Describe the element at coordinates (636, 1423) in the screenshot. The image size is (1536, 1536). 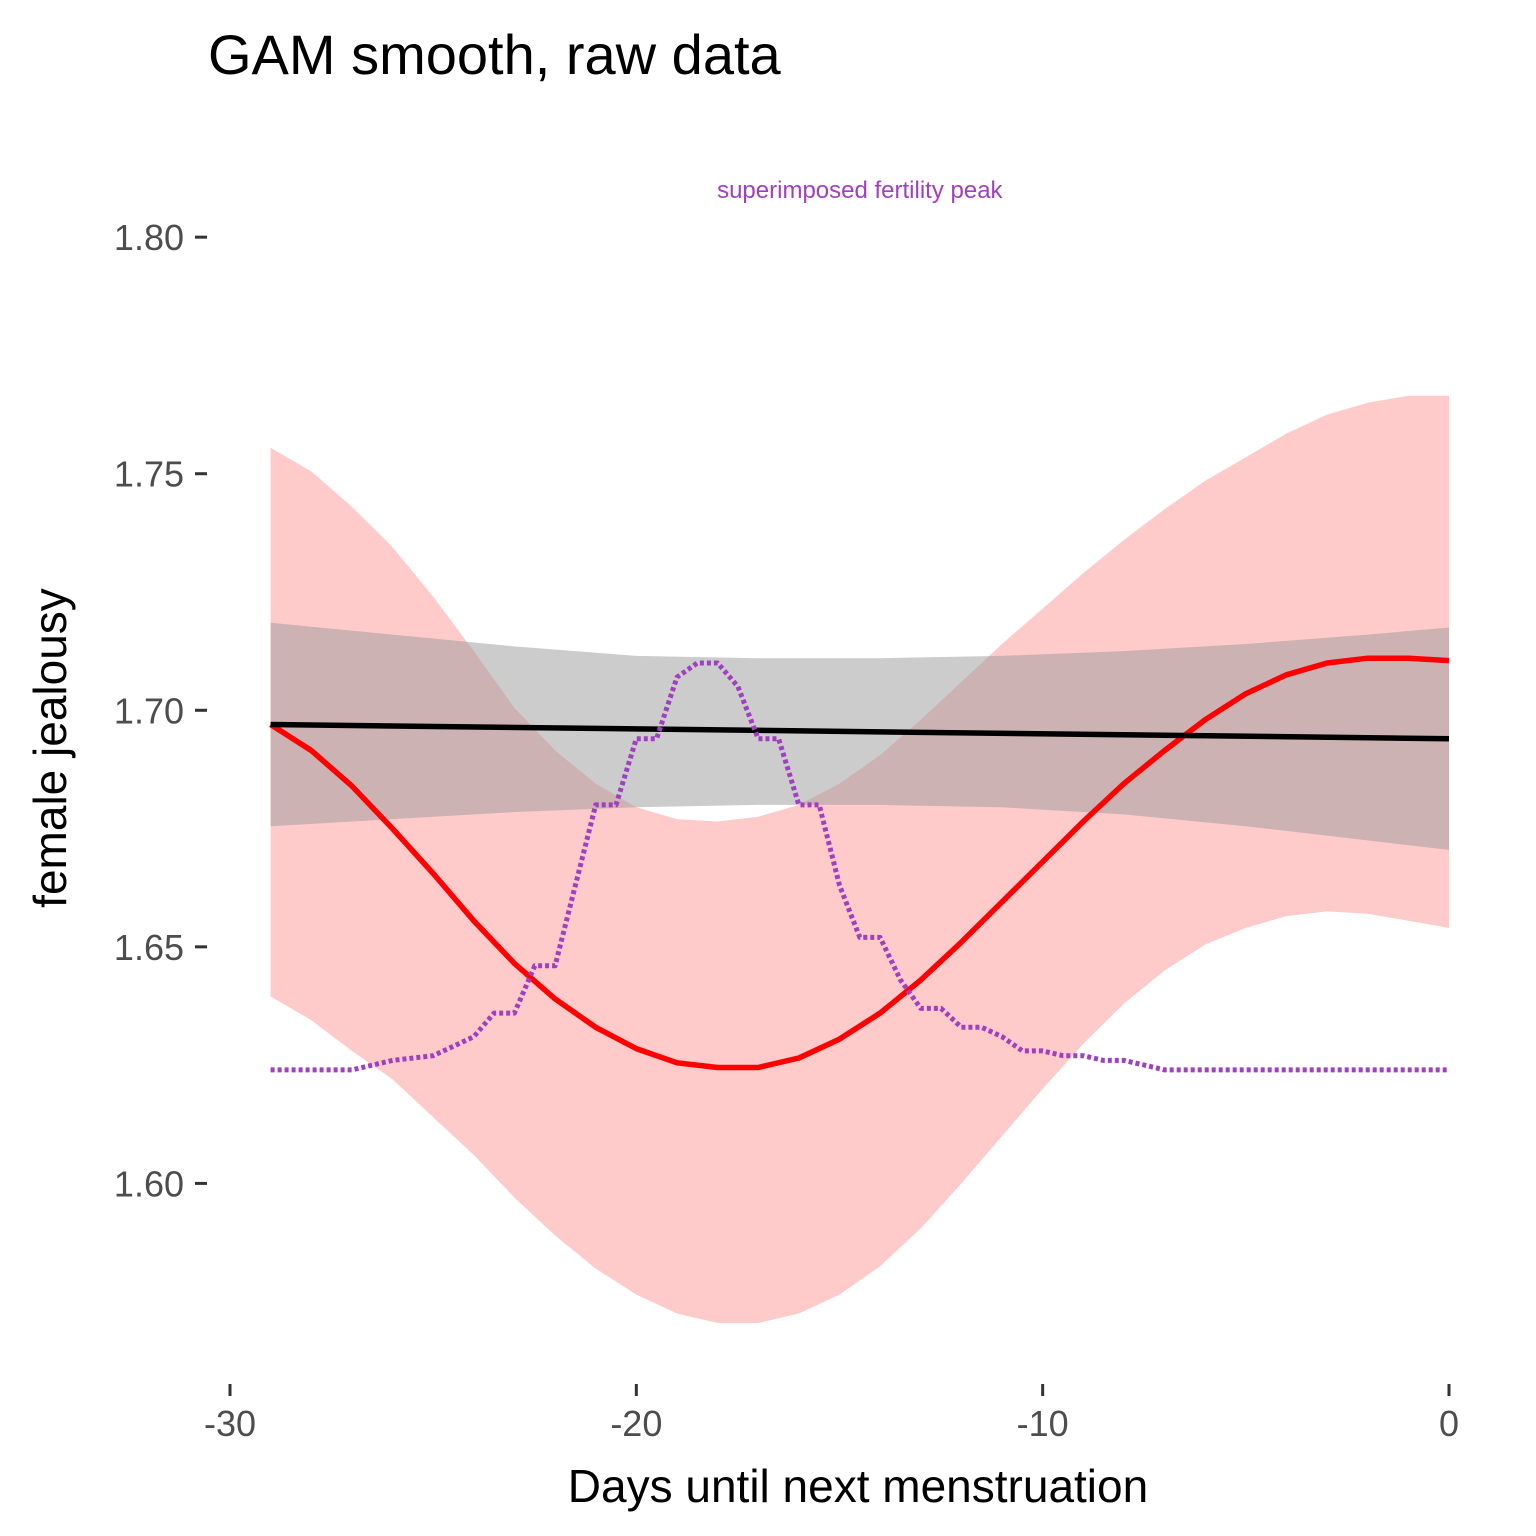
I see `x-tick-label: -20` at that location.